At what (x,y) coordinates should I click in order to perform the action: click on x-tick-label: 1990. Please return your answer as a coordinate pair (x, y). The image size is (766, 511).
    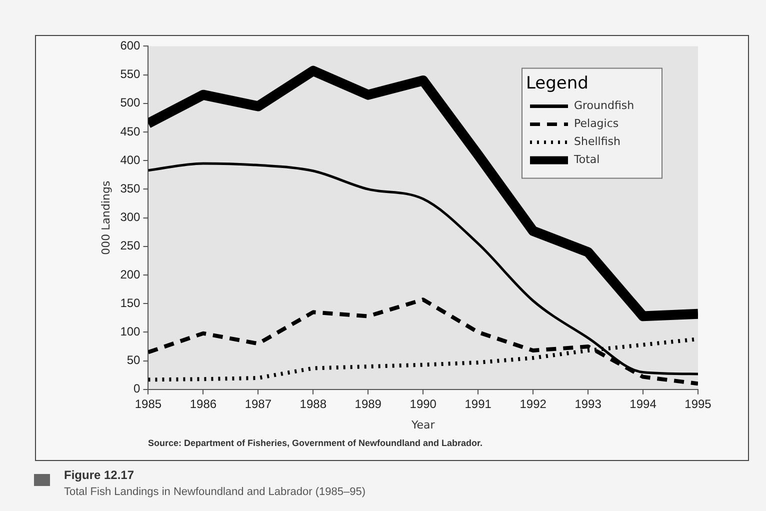
    Looking at the image, I should click on (423, 403).